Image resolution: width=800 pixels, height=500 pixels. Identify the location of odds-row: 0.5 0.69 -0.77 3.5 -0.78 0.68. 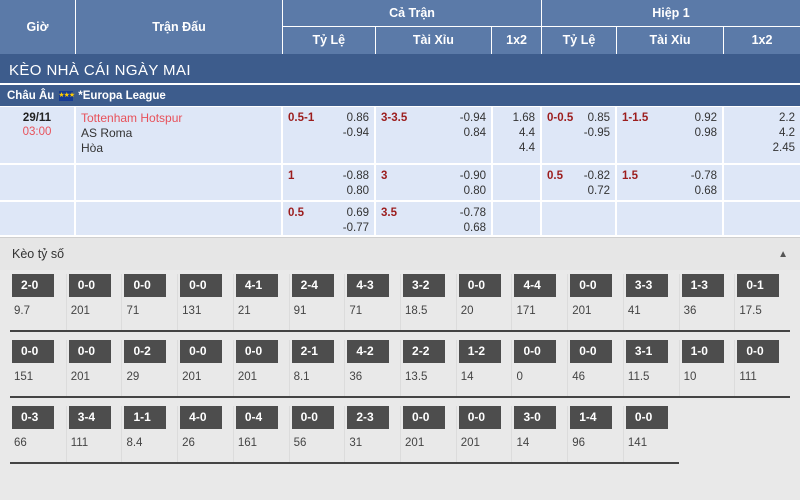
(400, 219).